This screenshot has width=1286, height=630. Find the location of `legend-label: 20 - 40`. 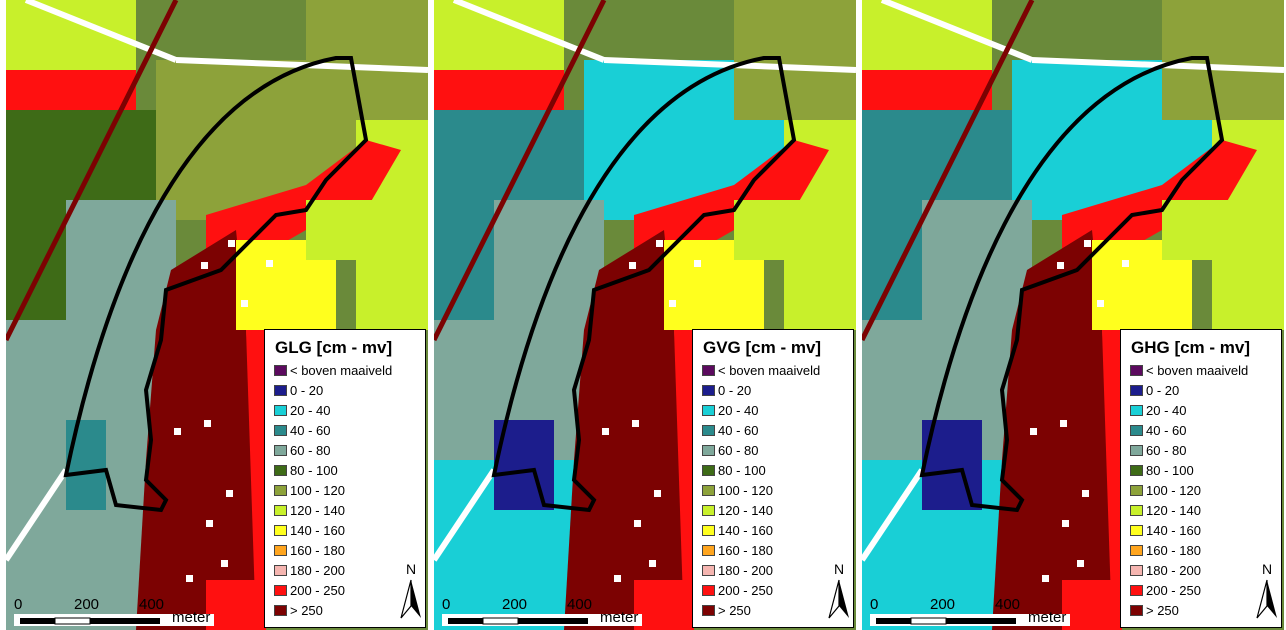

legend-label: 20 - 40 is located at coordinates (310, 410).